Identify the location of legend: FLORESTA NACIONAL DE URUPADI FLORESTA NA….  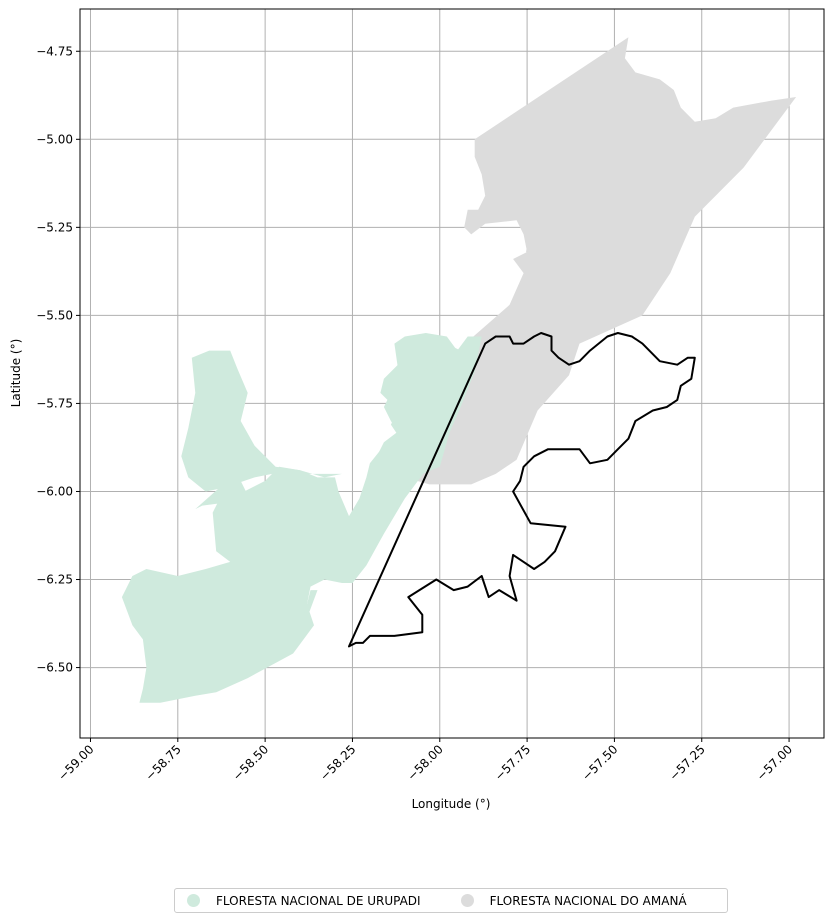
(451, 900).